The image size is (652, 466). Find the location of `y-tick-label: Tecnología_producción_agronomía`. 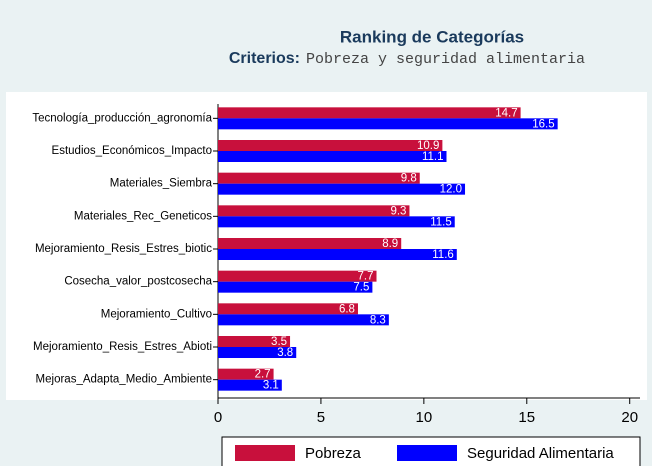

y-tick-label: Tecnología_producción_agronomía is located at coordinates (122, 118).